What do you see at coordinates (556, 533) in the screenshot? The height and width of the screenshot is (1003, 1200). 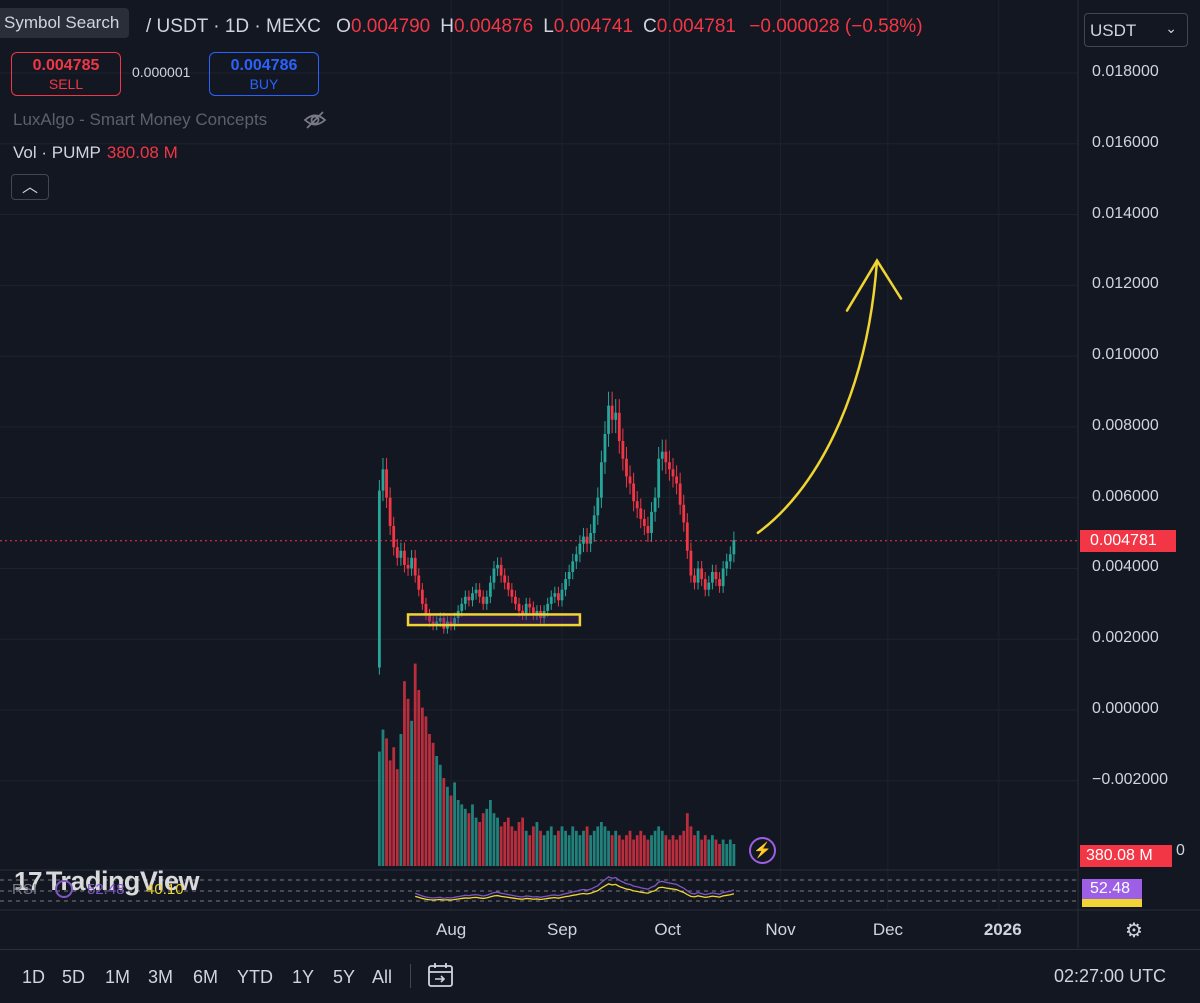 I see `candlesticks` at bounding box center [556, 533].